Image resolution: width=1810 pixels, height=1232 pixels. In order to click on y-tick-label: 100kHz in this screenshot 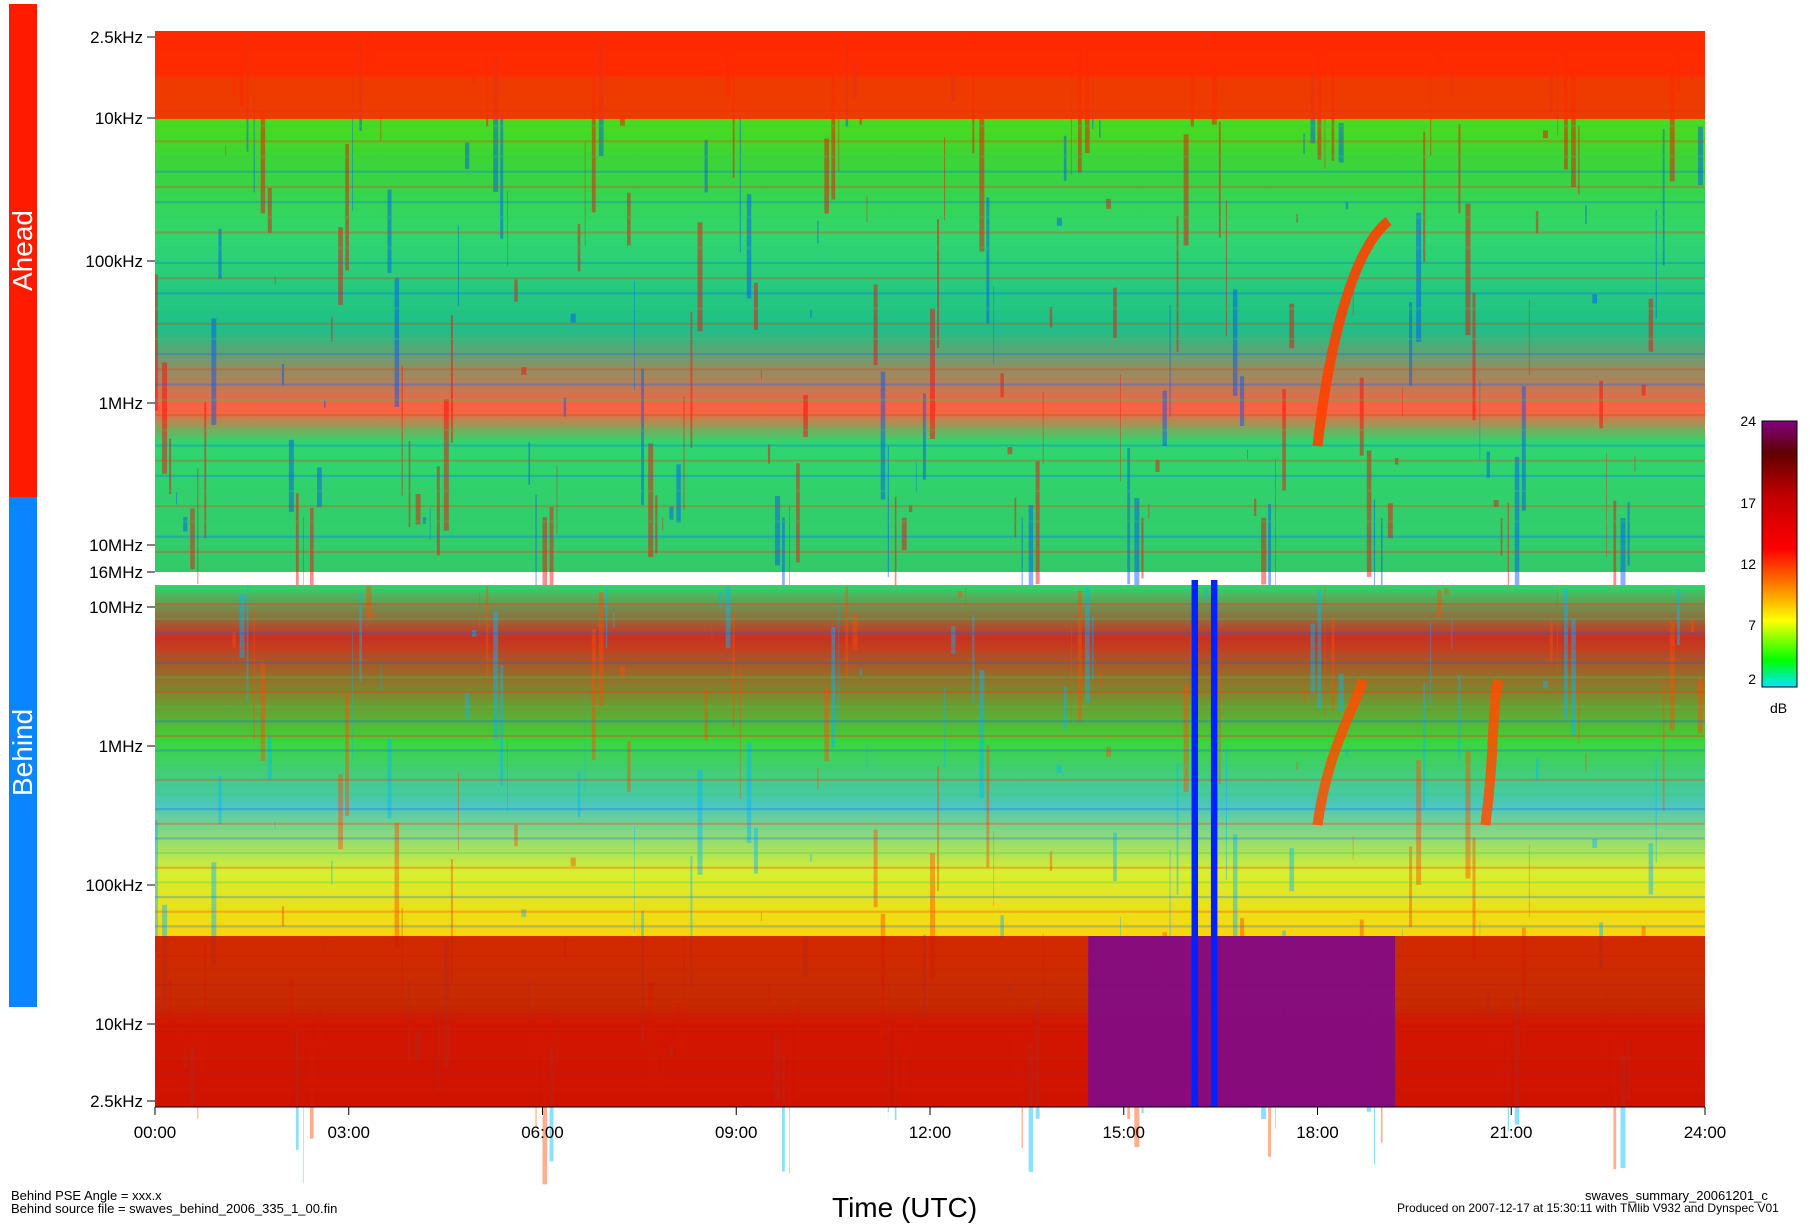, I will do `click(114, 885)`.